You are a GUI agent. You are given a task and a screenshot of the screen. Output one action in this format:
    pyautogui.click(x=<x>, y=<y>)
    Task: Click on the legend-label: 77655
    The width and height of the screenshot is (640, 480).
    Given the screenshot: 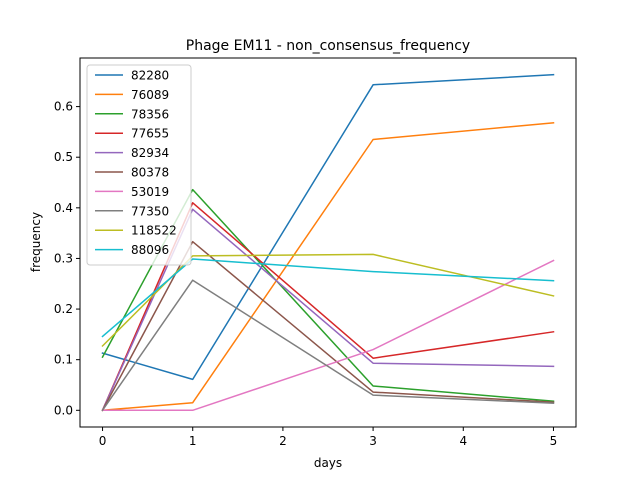 What is the action you would take?
    pyautogui.click(x=150, y=134)
    